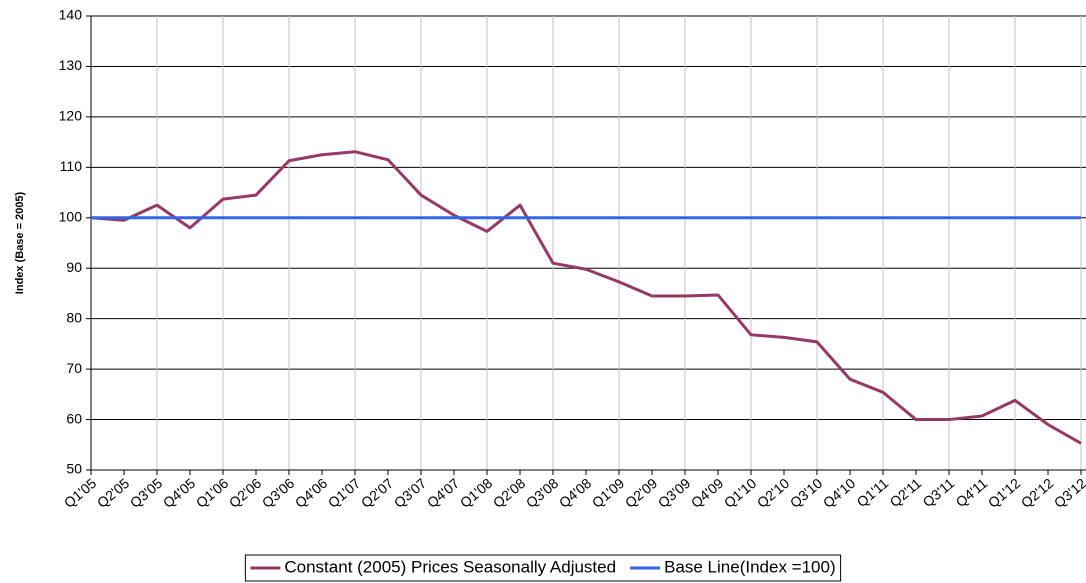 This screenshot has height=583, width=1086. I want to click on x-tick-label: Q4'09, so click(707, 493).